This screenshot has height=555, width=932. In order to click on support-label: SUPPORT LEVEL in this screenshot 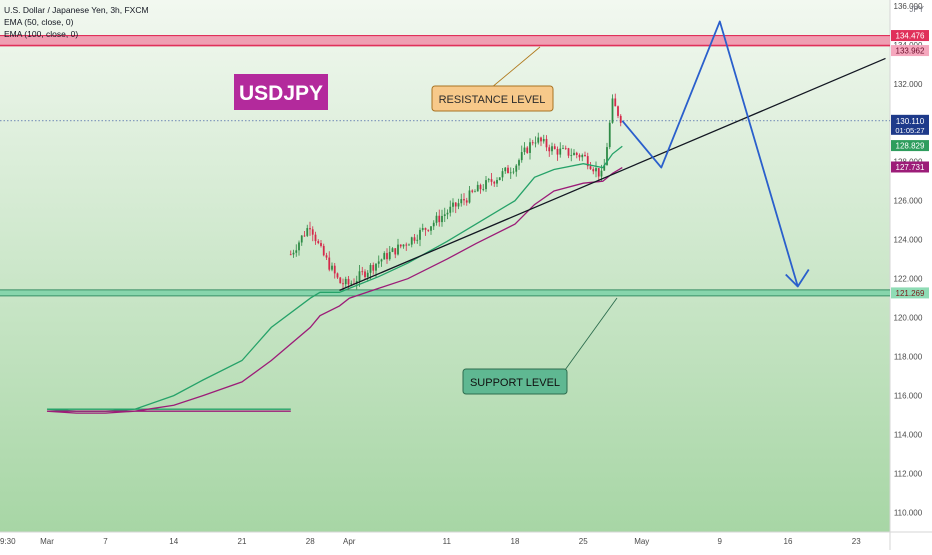, I will do `click(515, 381)`.